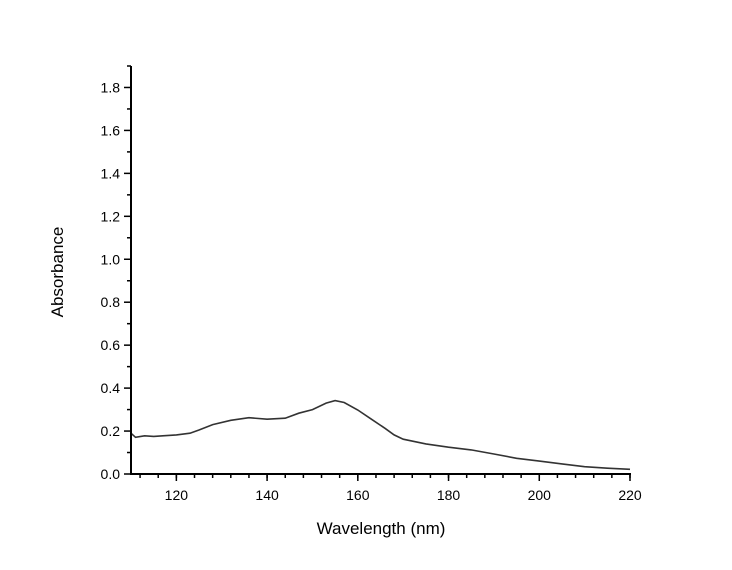 The height and width of the screenshot is (570, 732). Describe the element at coordinates (267, 495) in the screenshot. I see `x-tick-label: 140` at that location.